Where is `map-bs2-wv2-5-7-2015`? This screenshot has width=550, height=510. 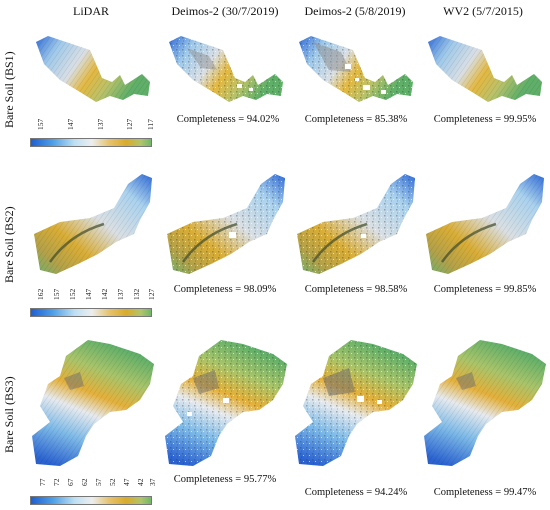 map-bs2-wv2-5-7-2015 is located at coordinates (484, 224).